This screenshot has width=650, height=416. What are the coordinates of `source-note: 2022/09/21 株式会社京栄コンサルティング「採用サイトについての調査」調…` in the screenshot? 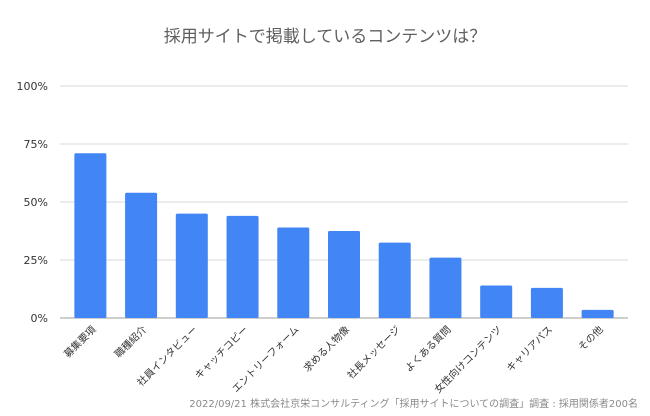 It's located at (413, 404).